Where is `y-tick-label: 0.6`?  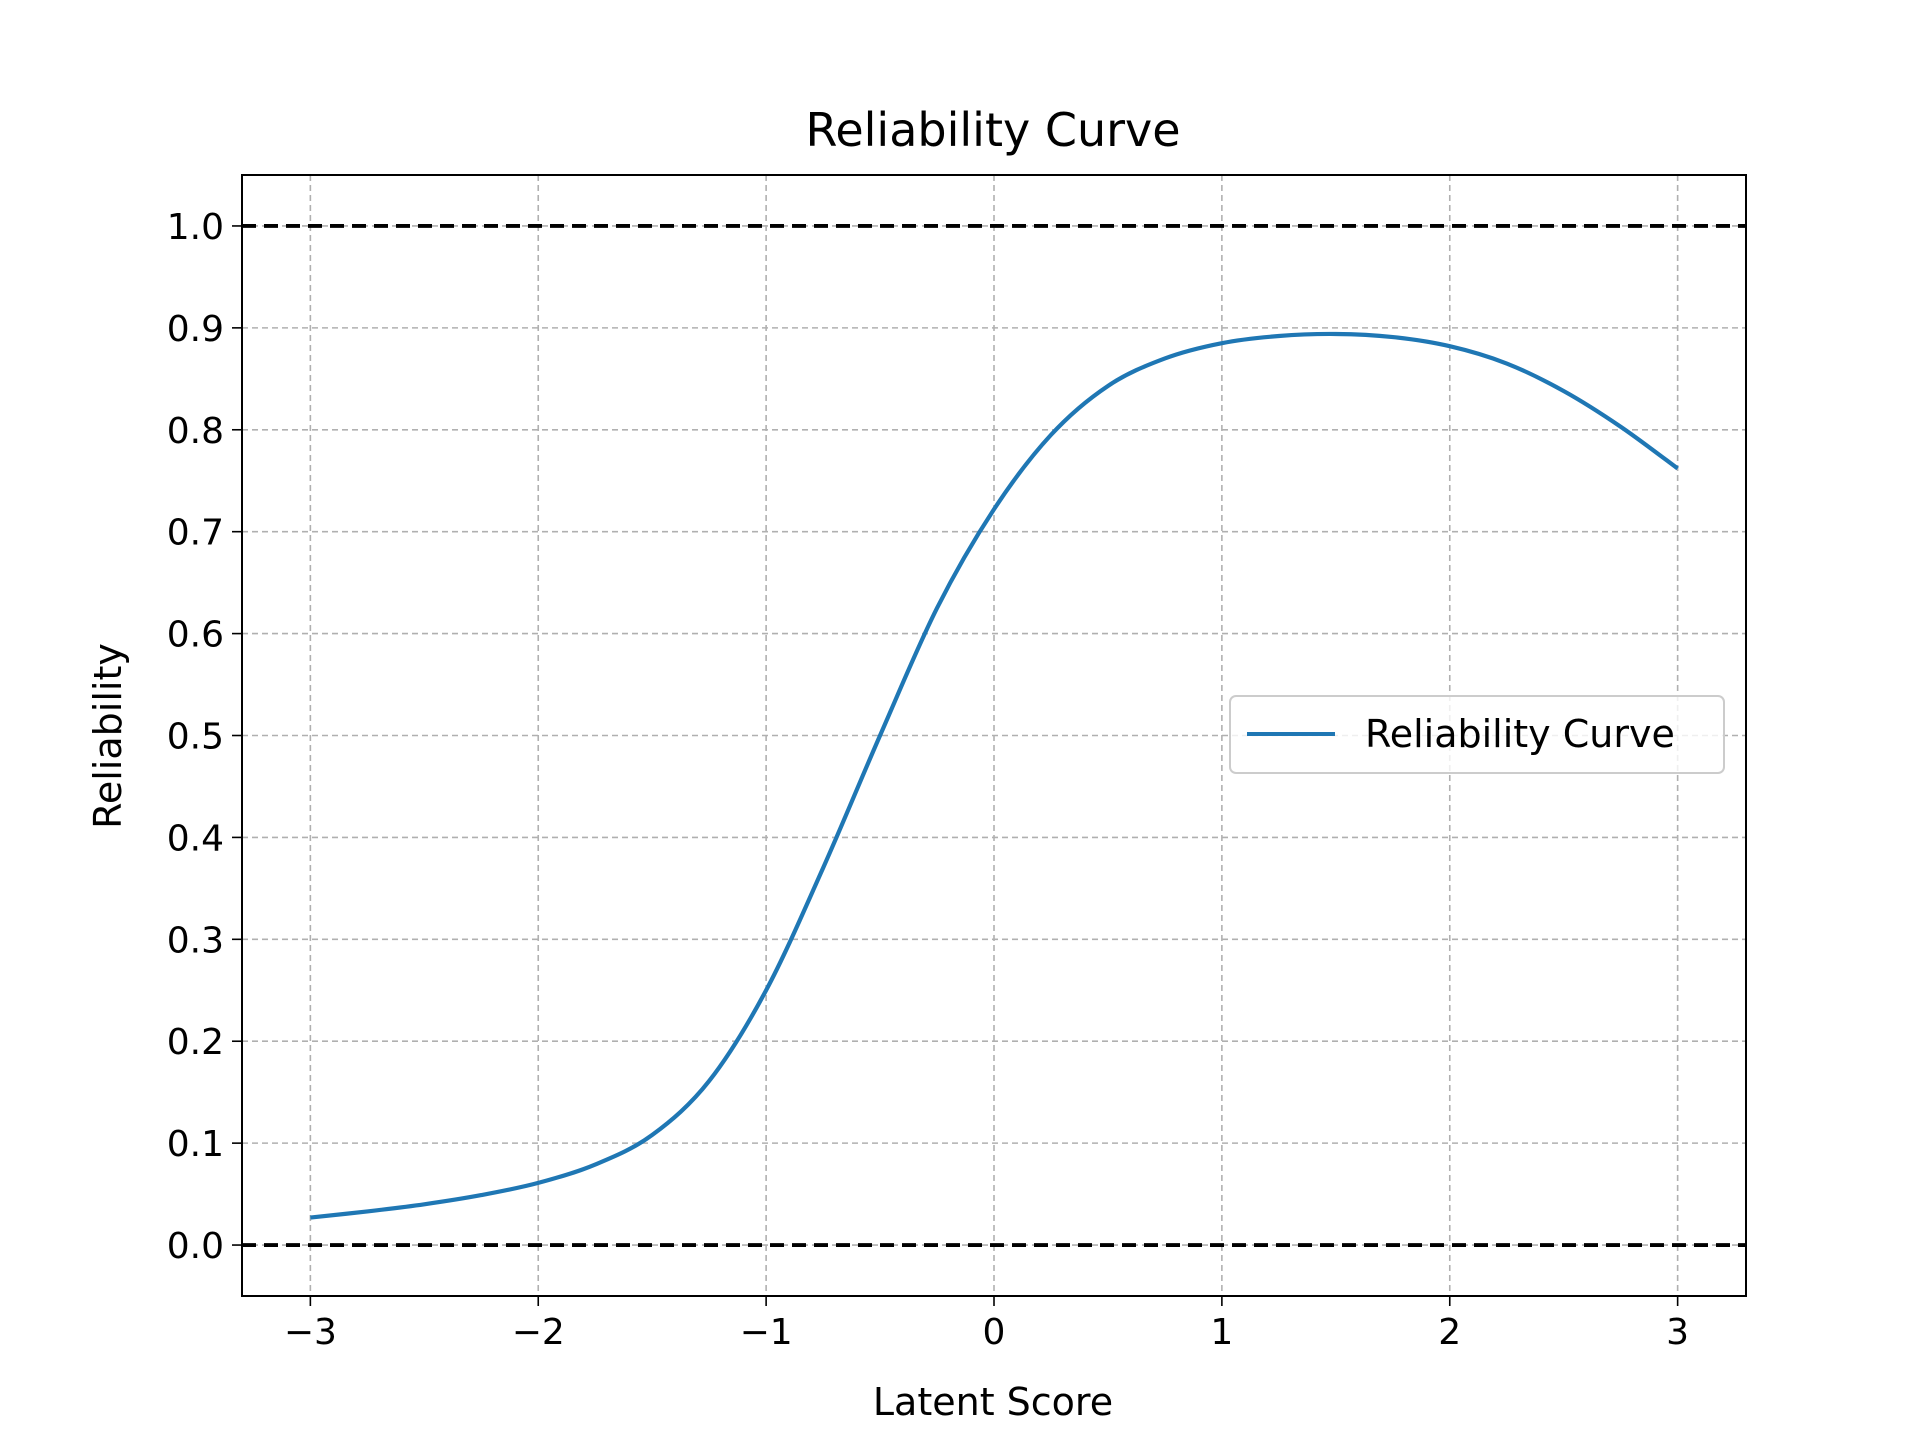
y-tick-label: 0.6 is located at coordinates (195, 635).